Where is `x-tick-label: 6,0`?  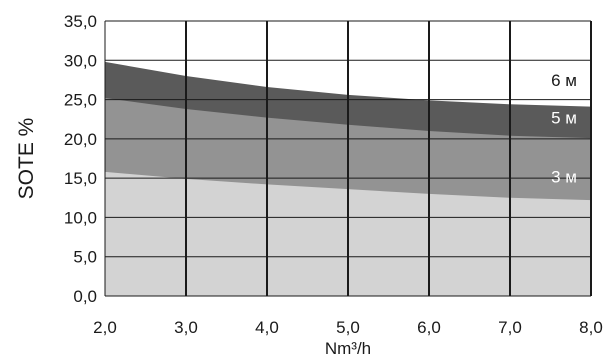 x-tick-label: 6,0 is located at coordinates (429, 327).